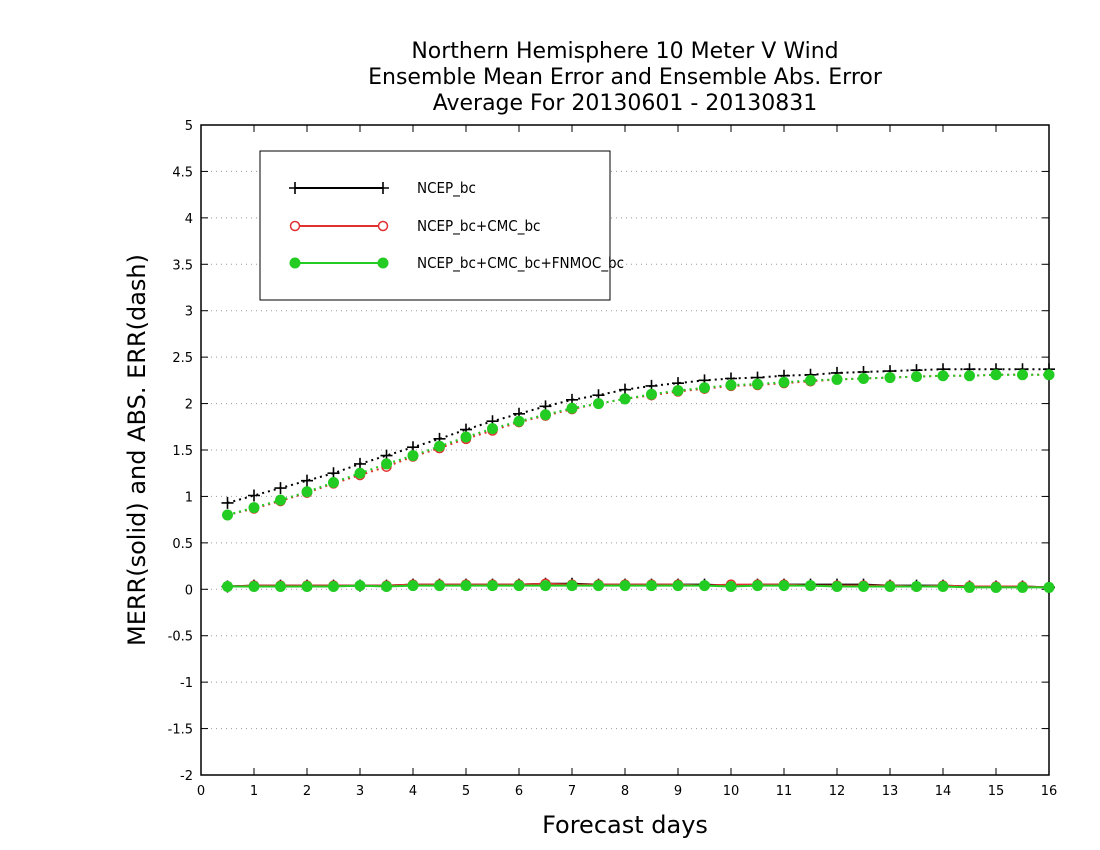 The image size is (1100, 850). I want to click on y-tick-label: 1.5, so click(182, 451).